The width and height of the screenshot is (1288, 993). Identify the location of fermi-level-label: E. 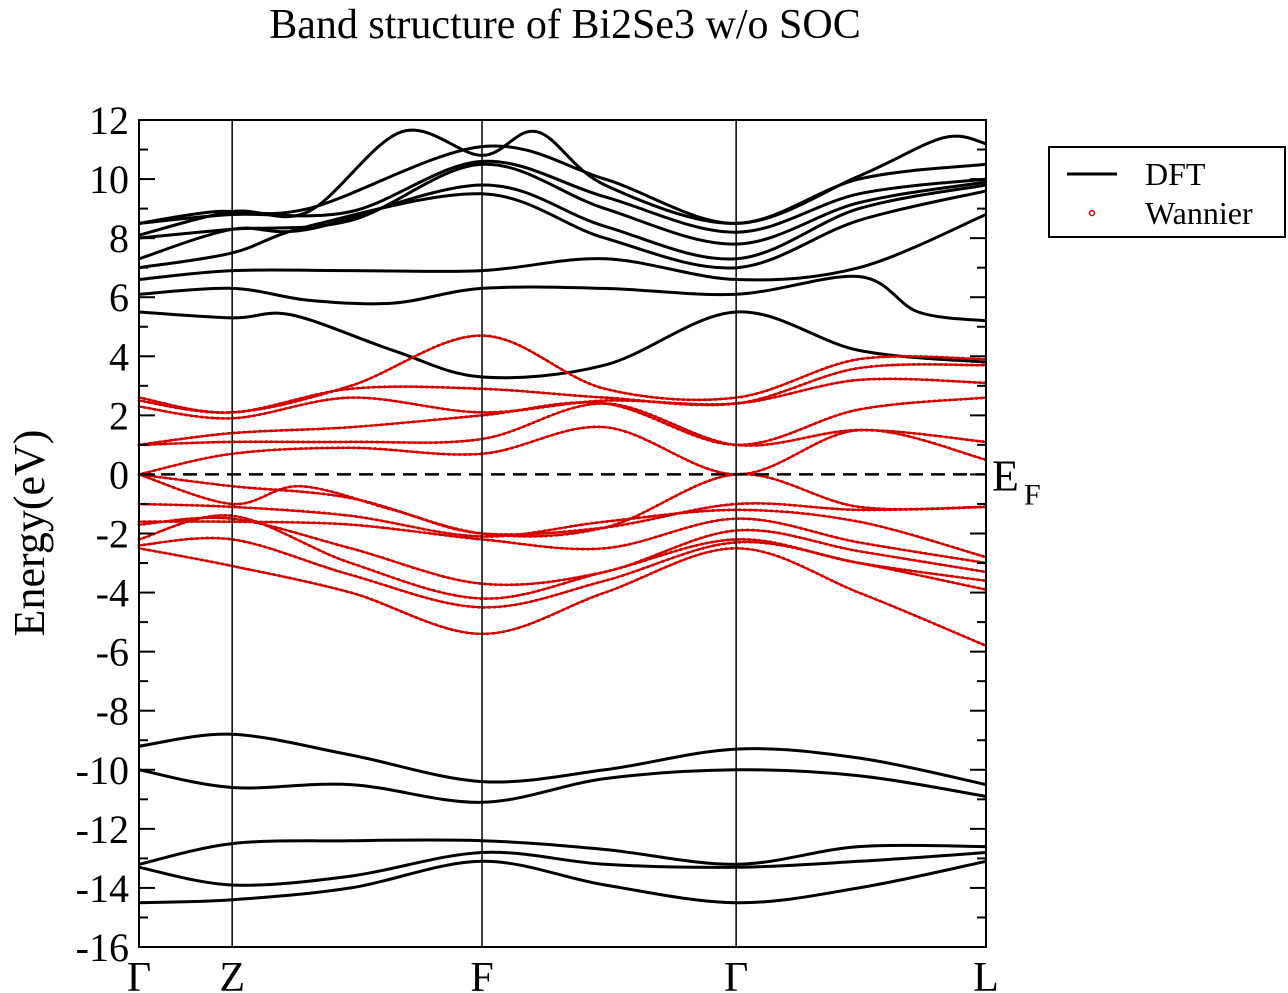
(1005, 475).